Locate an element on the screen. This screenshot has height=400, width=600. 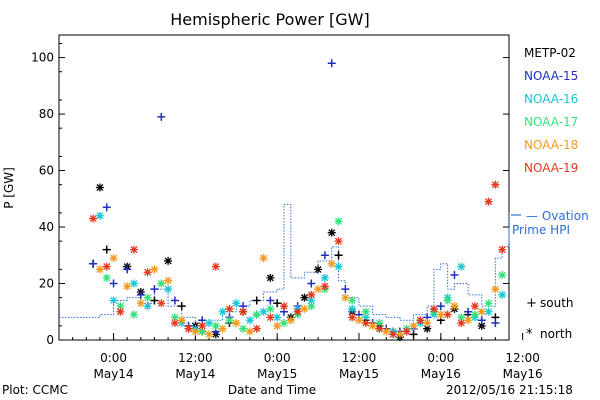
legend-item: NOAA-18 is located at coordinates (551, 145).